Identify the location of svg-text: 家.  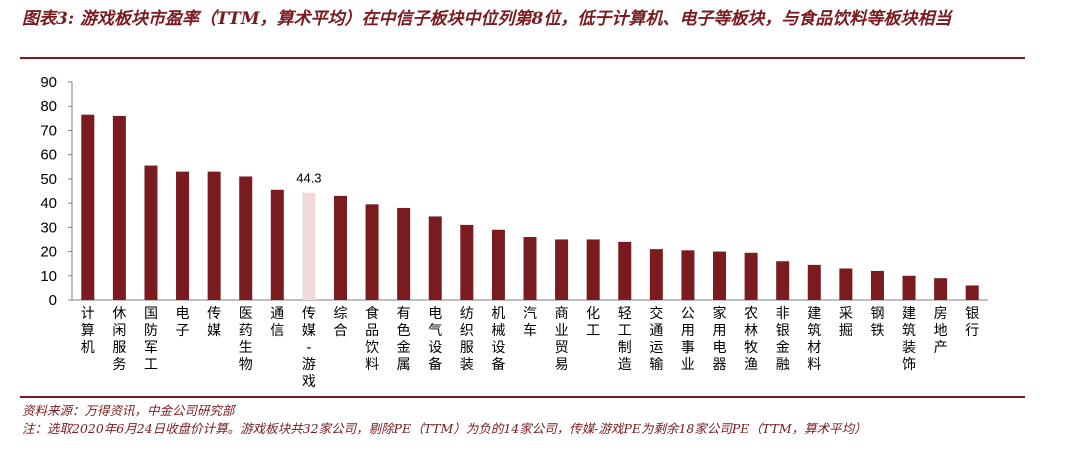
(720, 313).